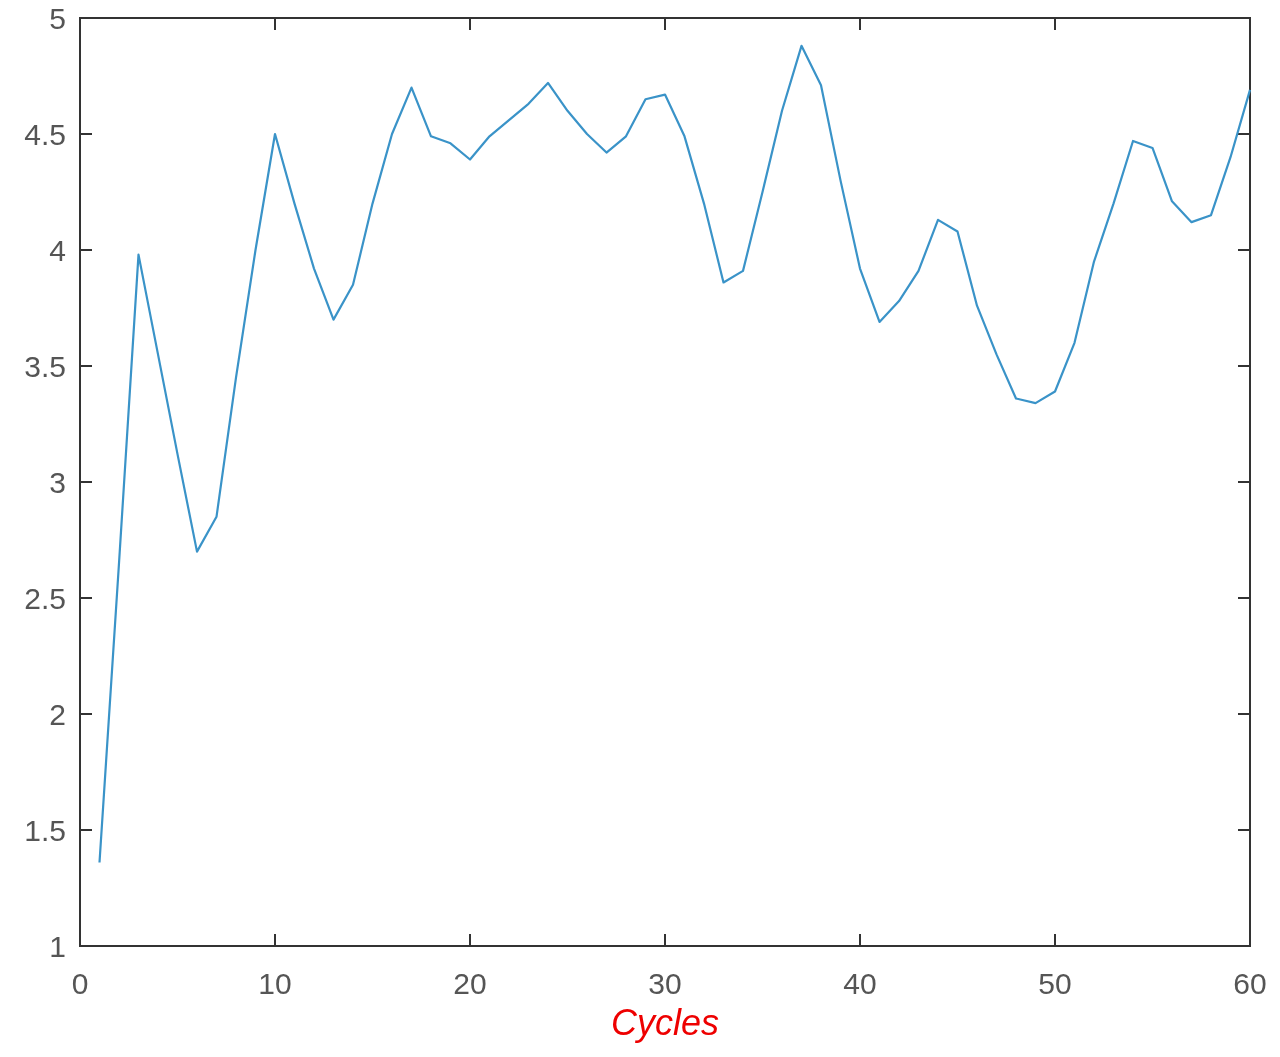 Image resolution: width=1280 pixels, height=1057 pixels. Describe the element at coordinates (1250, 983) in the screenshot. I see `x-tick-label: 60` at that location.